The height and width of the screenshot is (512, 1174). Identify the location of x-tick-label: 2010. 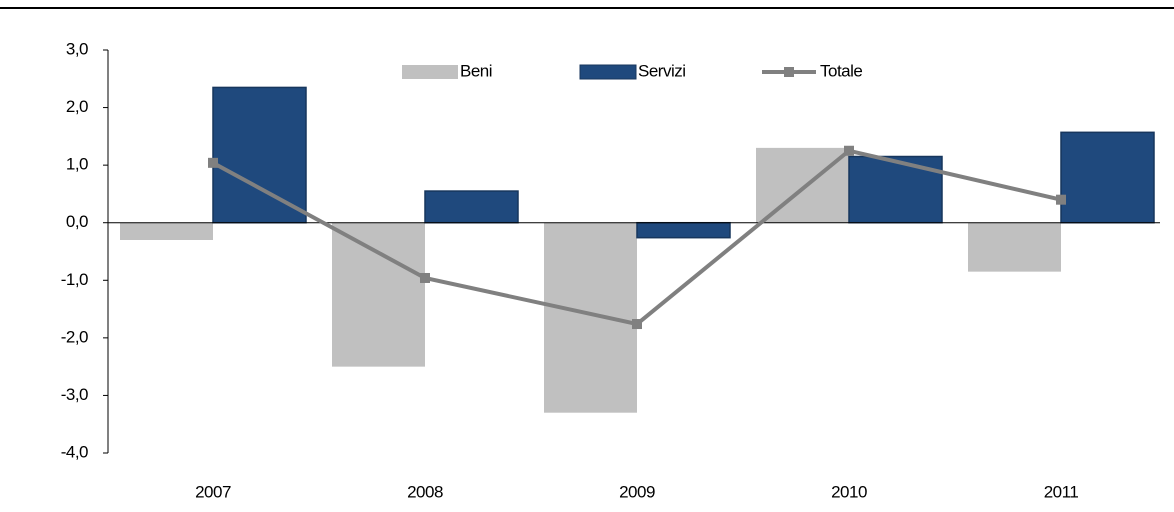
(849, 491).